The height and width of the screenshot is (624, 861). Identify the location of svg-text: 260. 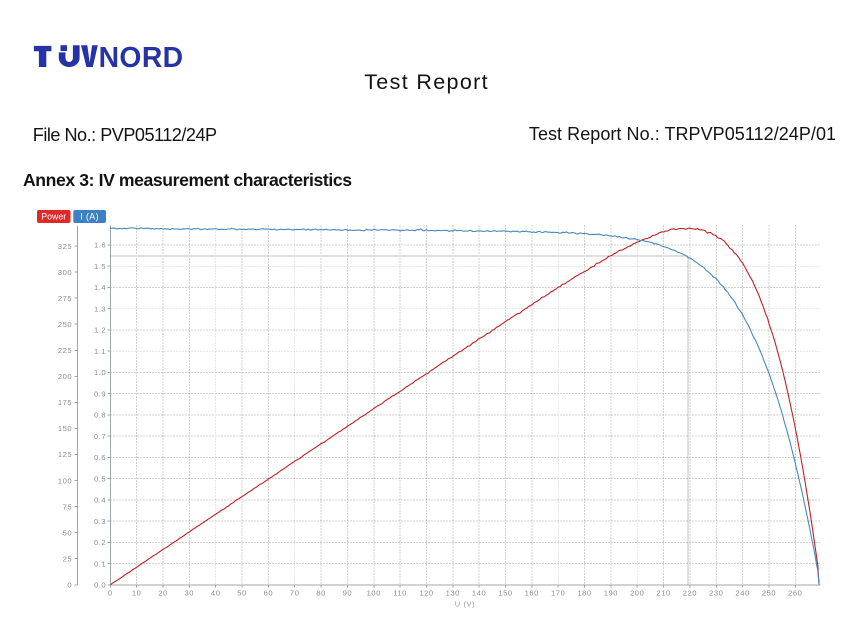
(795, 593).